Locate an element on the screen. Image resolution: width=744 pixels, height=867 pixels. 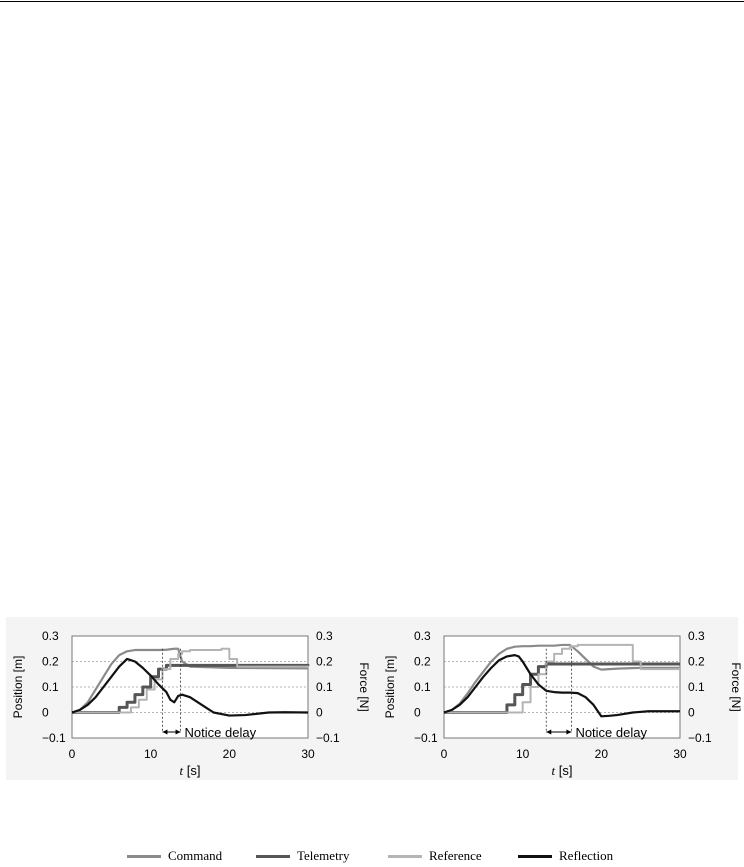
legend-swatch-command is located at coordinates (144, 856).